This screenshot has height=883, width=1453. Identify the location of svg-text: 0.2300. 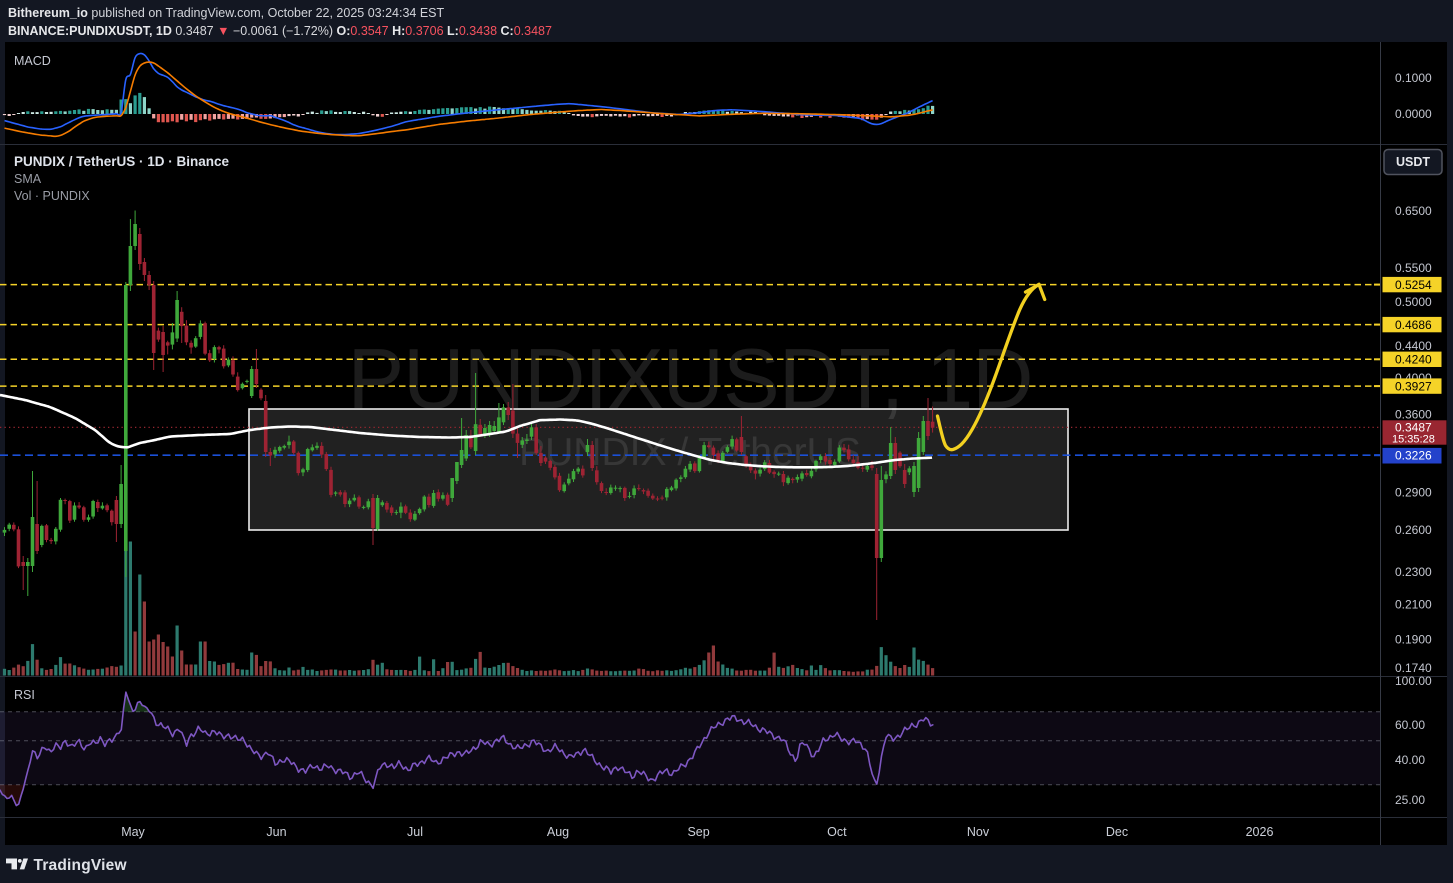
(1413, 572).